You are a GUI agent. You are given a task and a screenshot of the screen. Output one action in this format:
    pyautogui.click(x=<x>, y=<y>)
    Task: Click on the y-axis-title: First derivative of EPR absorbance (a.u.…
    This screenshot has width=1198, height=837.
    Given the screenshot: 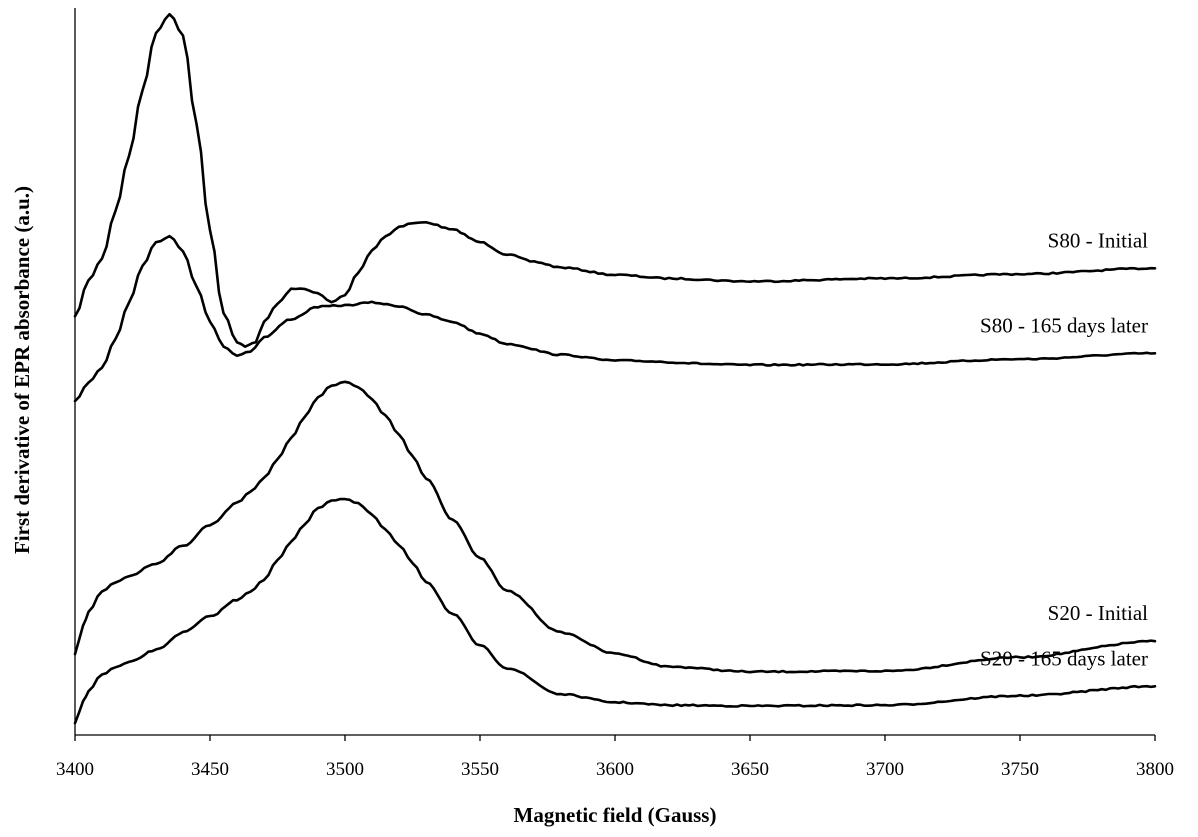 What is the action you would take?
    pyautogui.click(x=22, y=370)
    